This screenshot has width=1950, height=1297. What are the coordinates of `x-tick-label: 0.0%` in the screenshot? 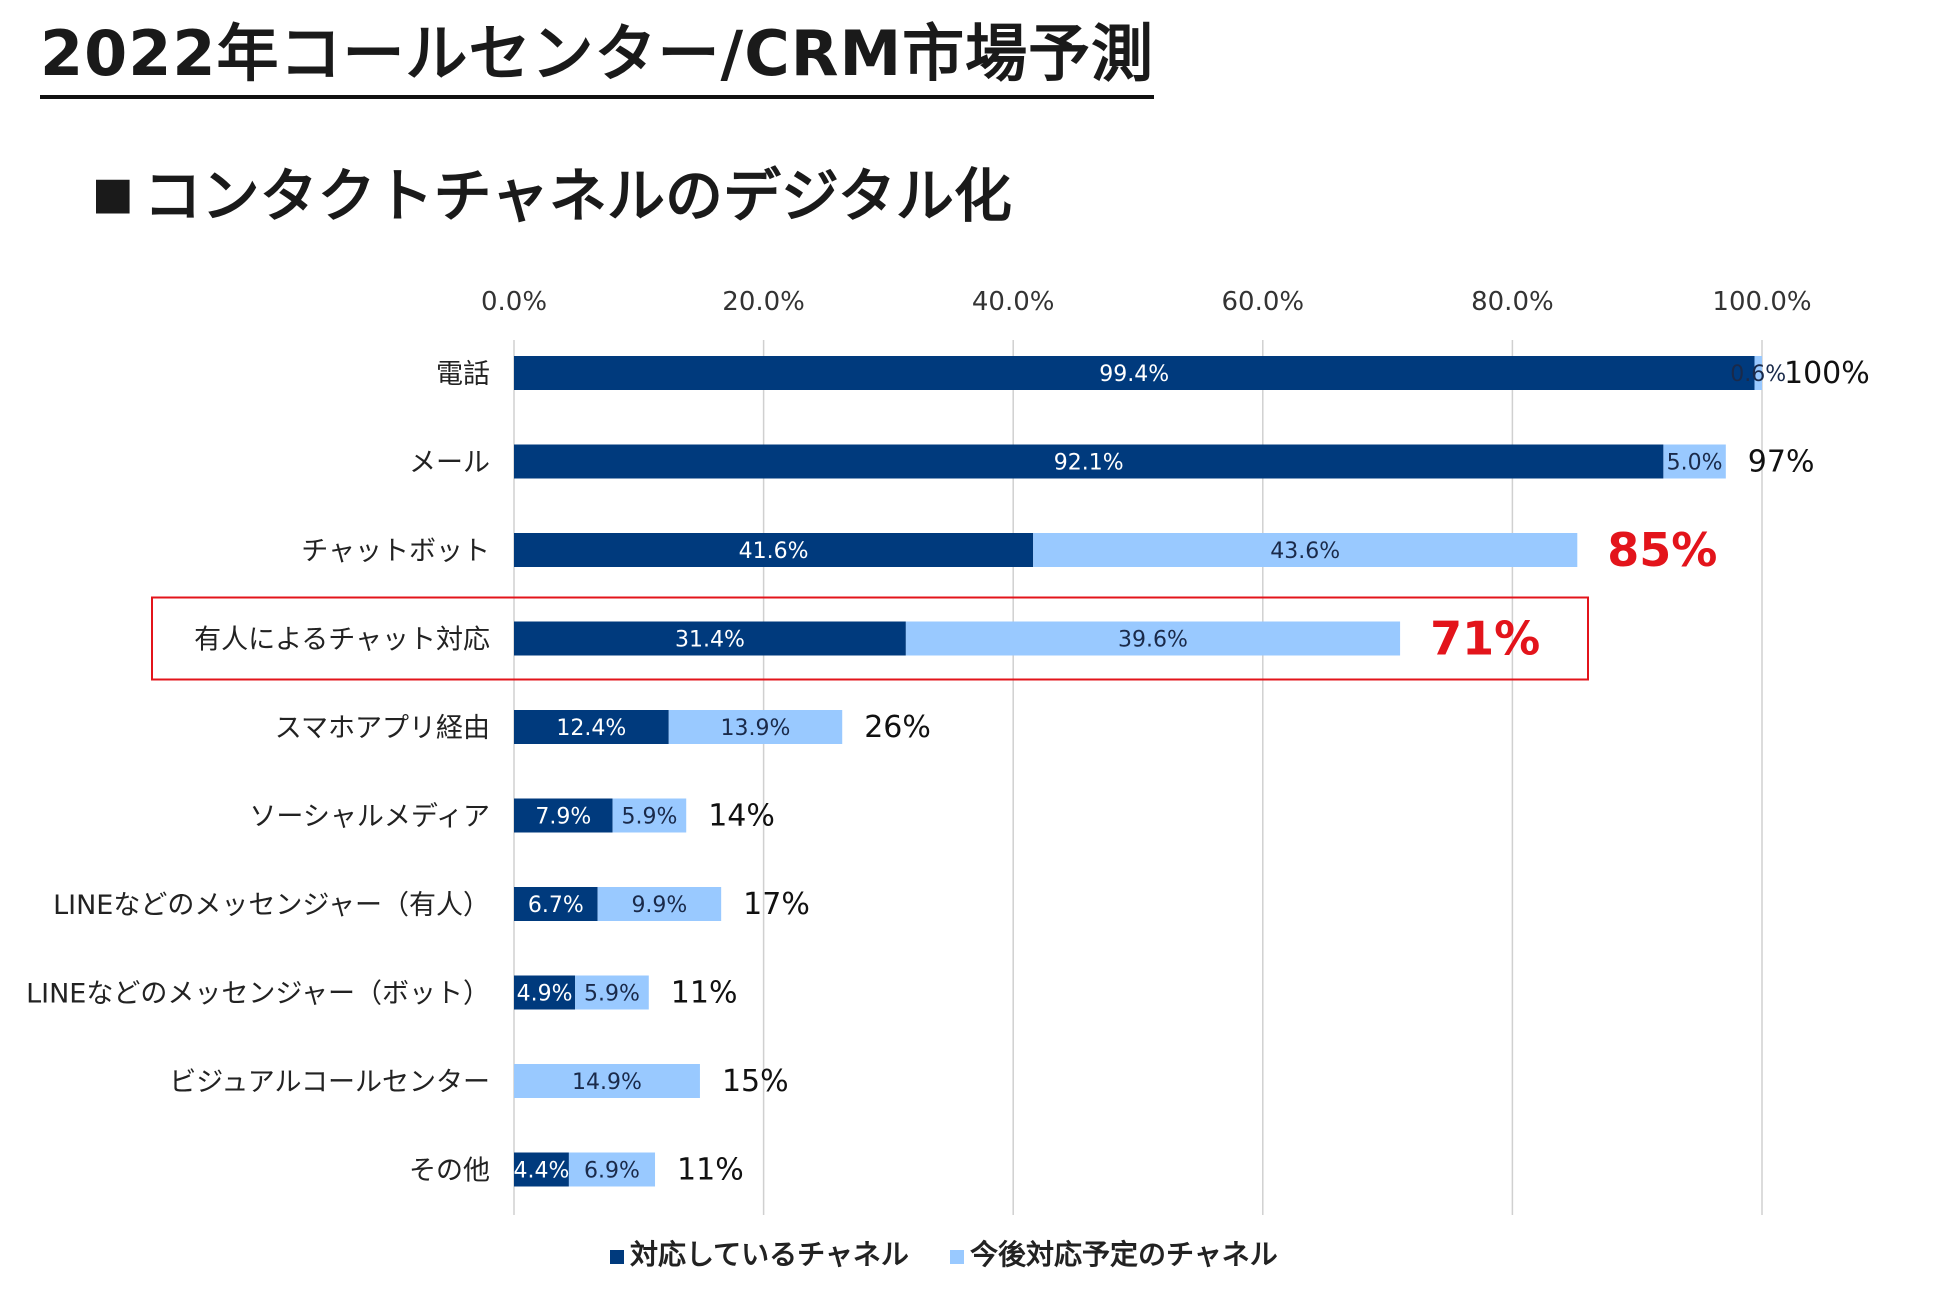 It's located at (514, 302).